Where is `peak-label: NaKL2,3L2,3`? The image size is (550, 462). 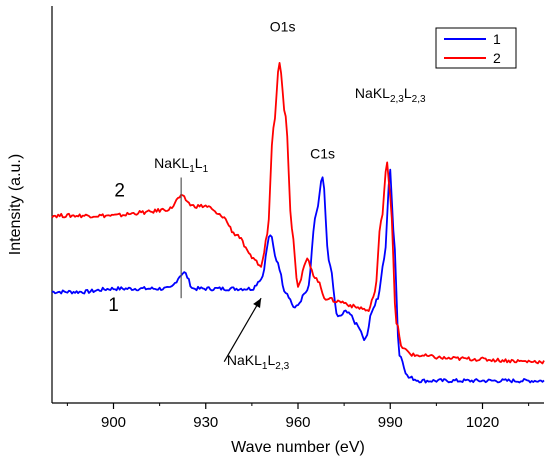 peak-label: NaKL2,3L2,3 is located at coordinates (390, 95).